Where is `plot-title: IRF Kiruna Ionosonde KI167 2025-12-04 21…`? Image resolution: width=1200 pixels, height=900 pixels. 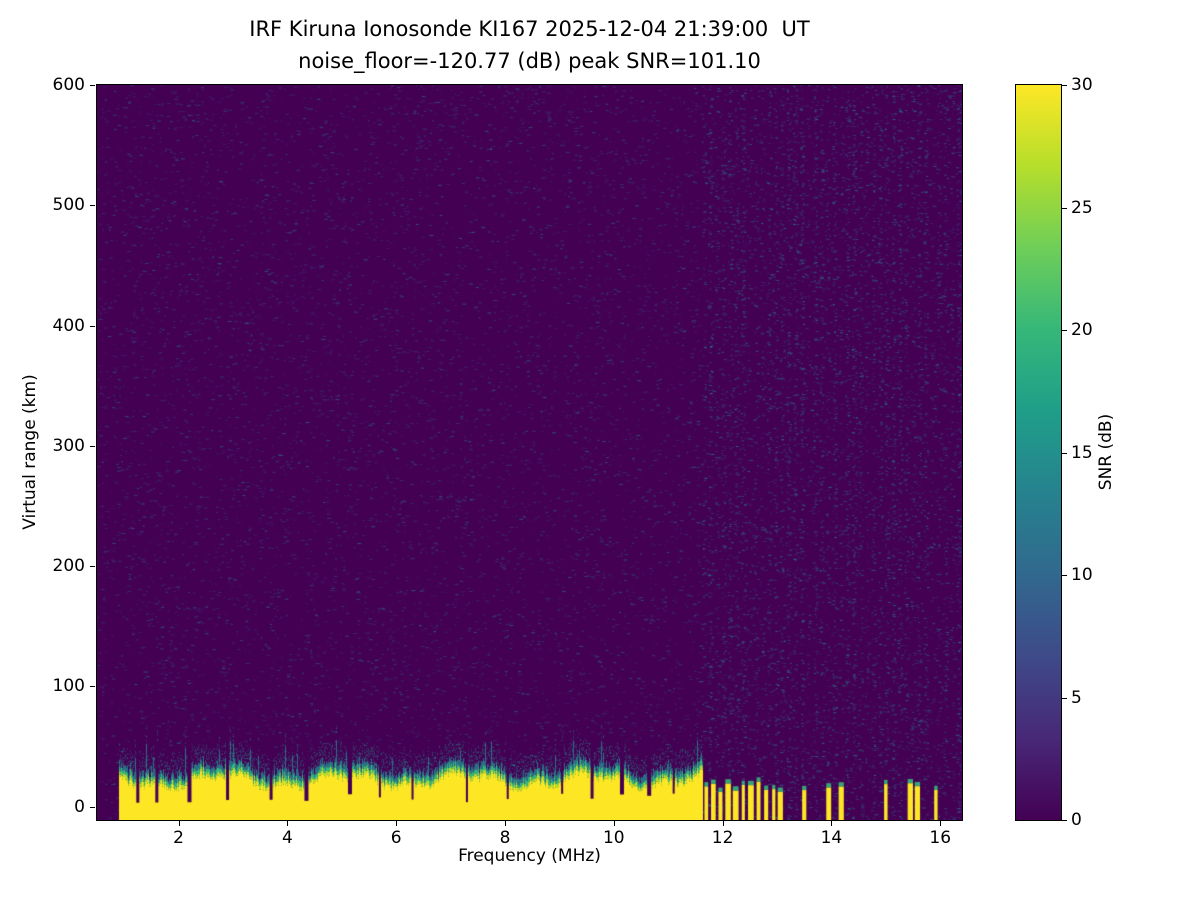 plot-title: IRF Kiruna Ionosonde KI167 2025-12-04 21… is located at coordinates (529, 29).